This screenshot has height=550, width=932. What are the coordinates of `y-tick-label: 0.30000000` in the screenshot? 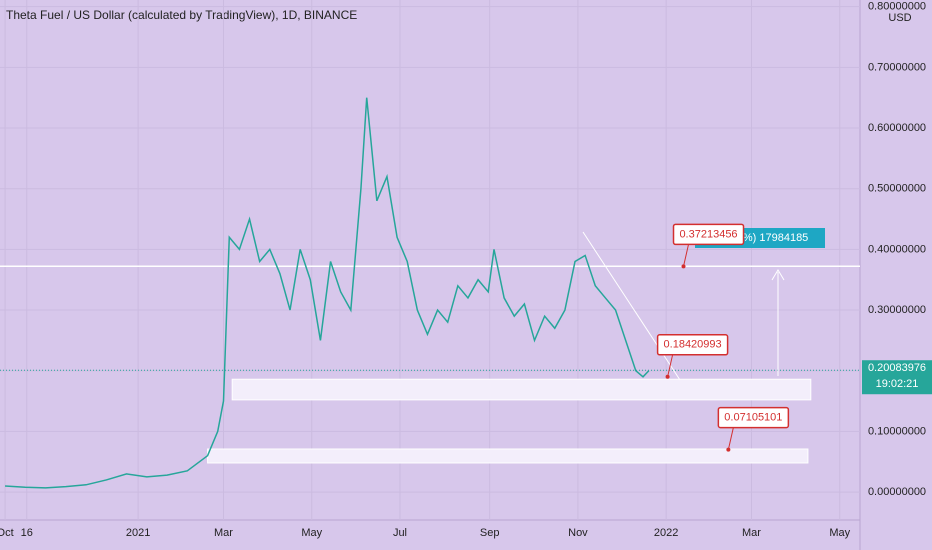 It's located at (897, 310).